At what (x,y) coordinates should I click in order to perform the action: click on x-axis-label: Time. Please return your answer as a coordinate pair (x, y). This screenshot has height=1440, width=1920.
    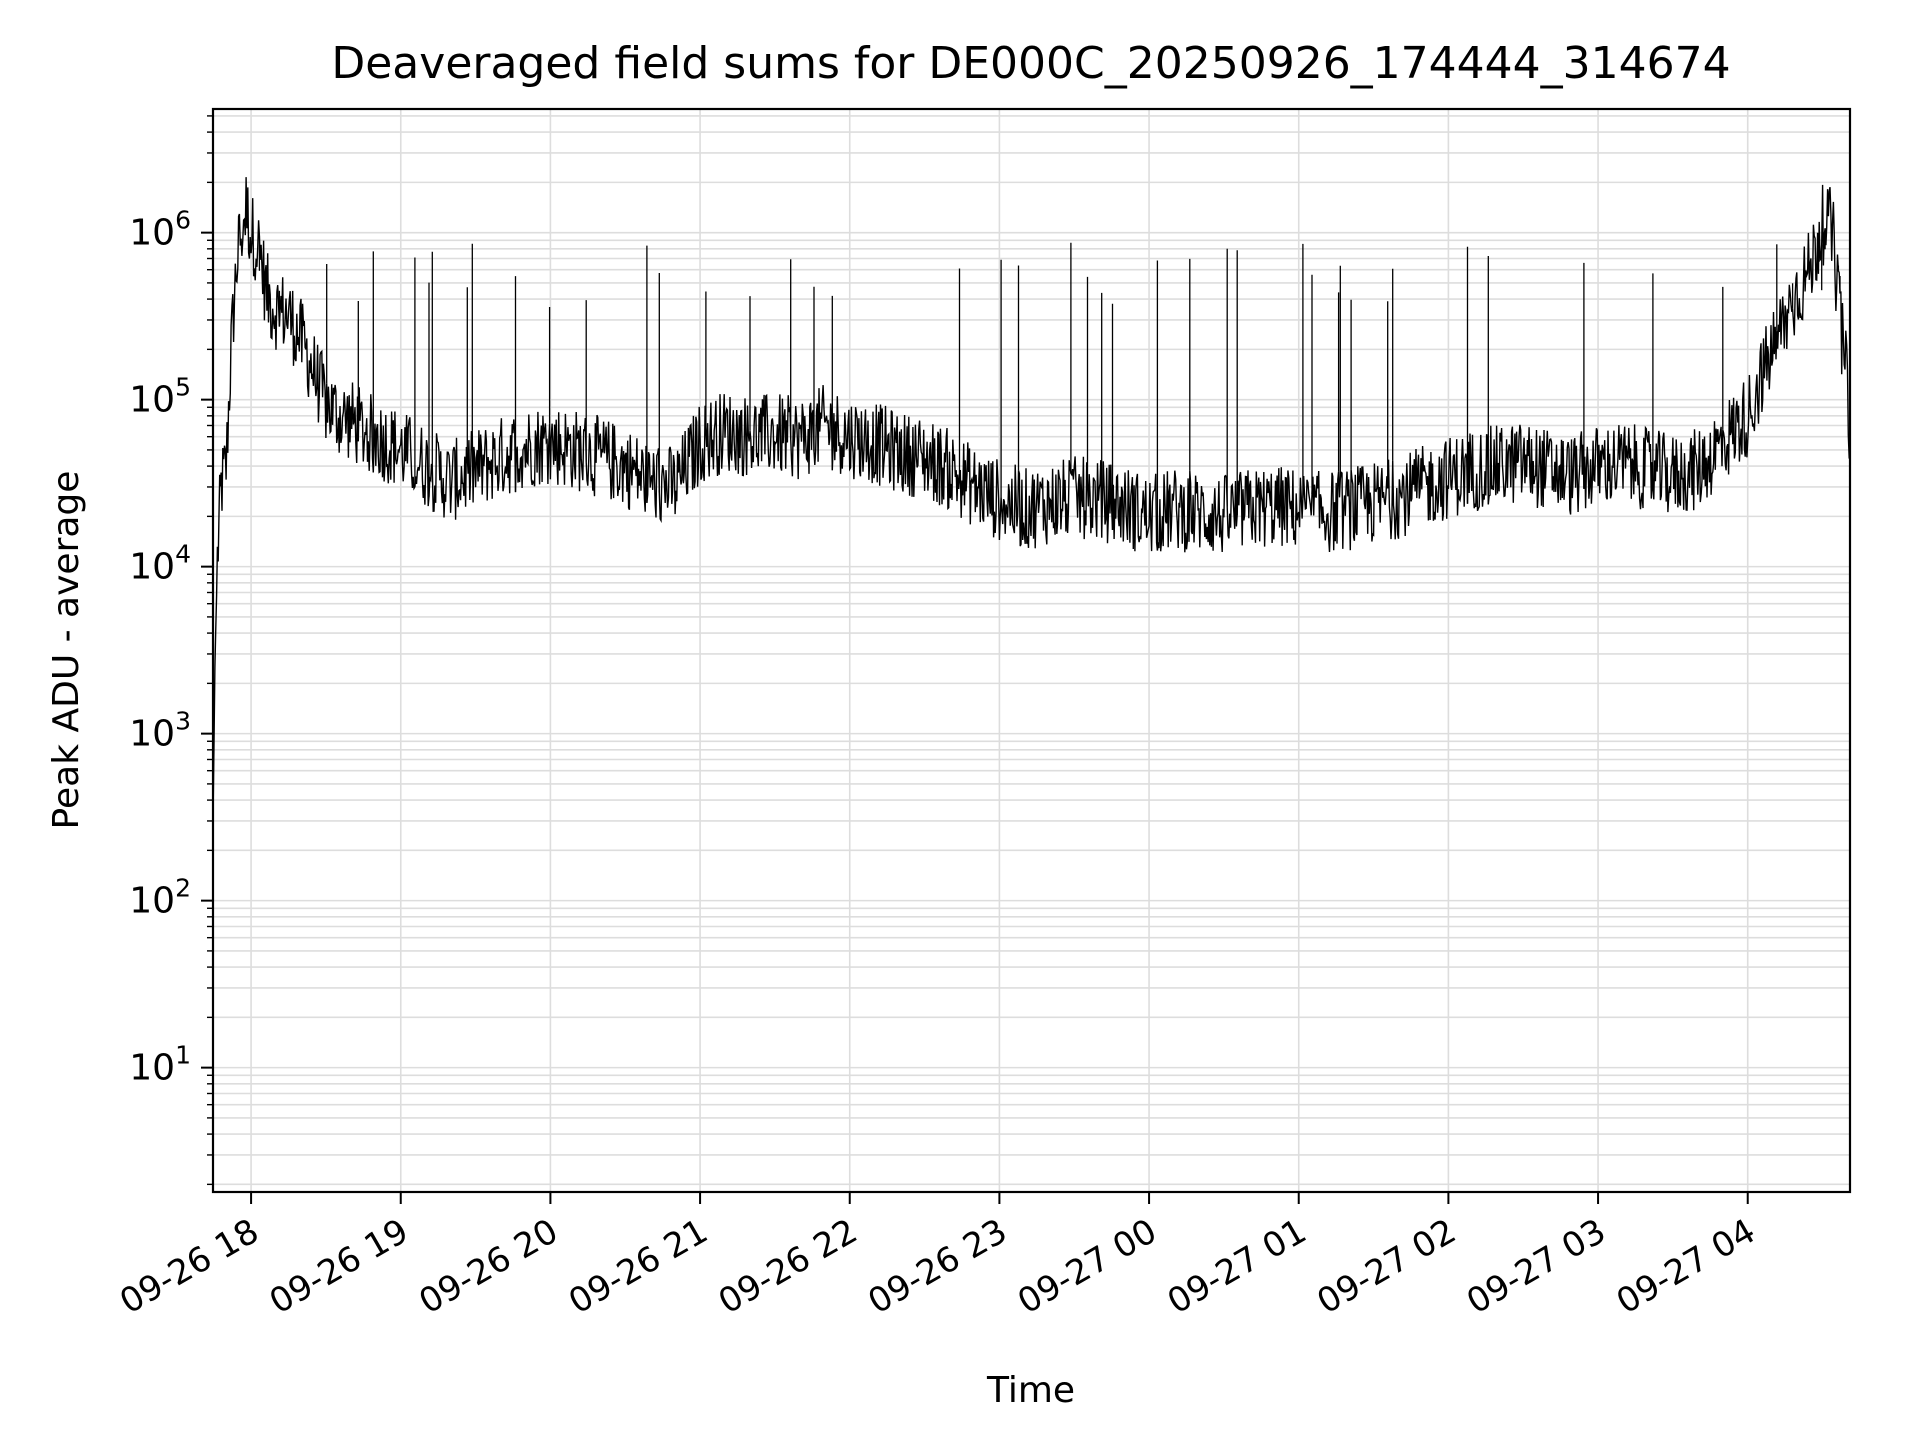
    Looking at the image, I should click on (1030, 1390).